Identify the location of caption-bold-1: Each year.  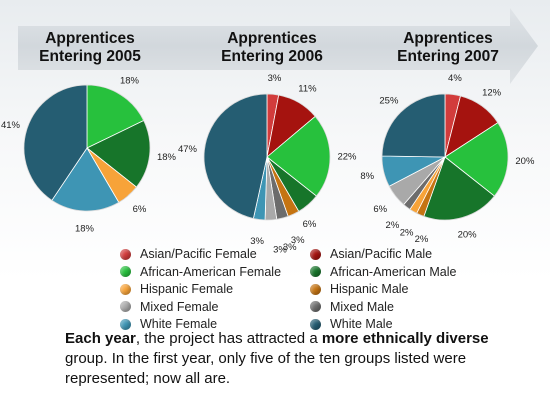
(100, 338).